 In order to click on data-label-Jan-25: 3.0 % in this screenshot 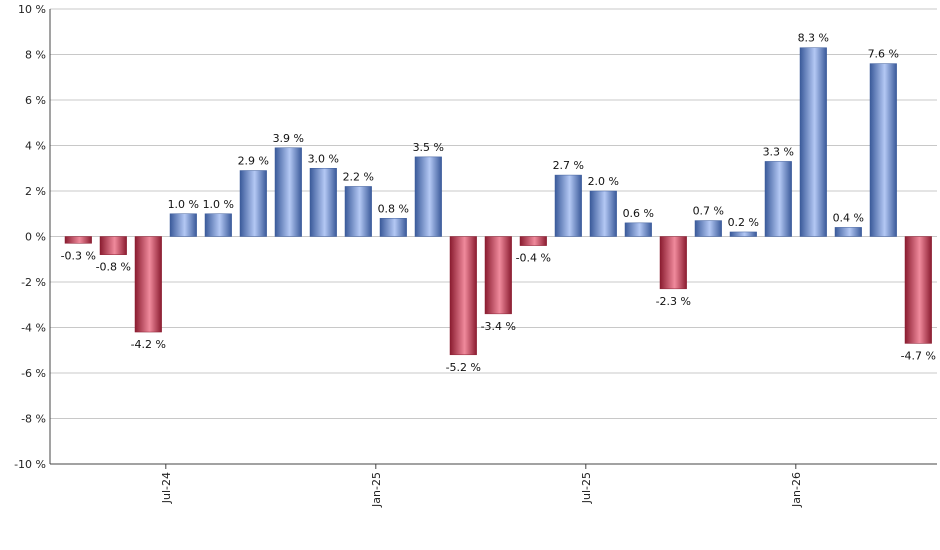, I will do `click(323, 158)`.